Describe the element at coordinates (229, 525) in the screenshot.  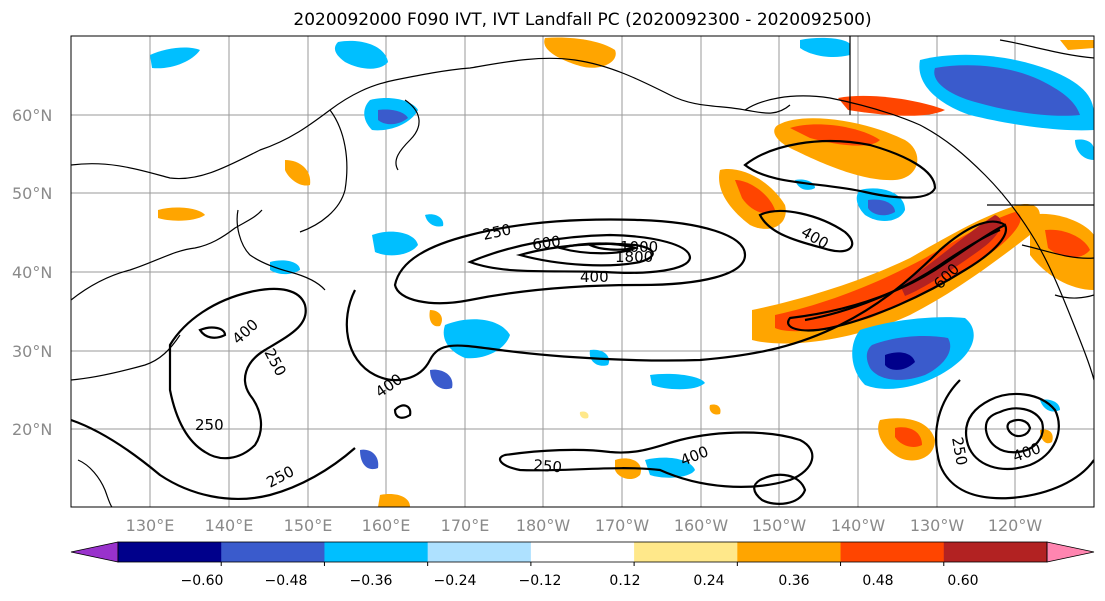
I see `lon-label-140e: 140°E` at that location.